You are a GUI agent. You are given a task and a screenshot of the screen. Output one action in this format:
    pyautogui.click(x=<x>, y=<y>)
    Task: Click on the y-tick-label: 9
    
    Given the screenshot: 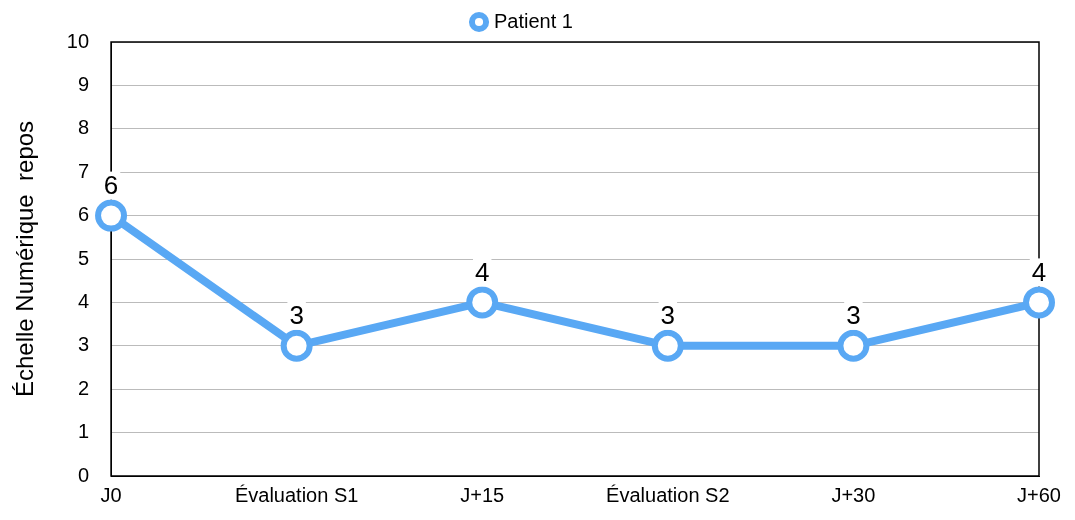 What is the action you would take?
    pyautogui.click(x=83, y=83)
    